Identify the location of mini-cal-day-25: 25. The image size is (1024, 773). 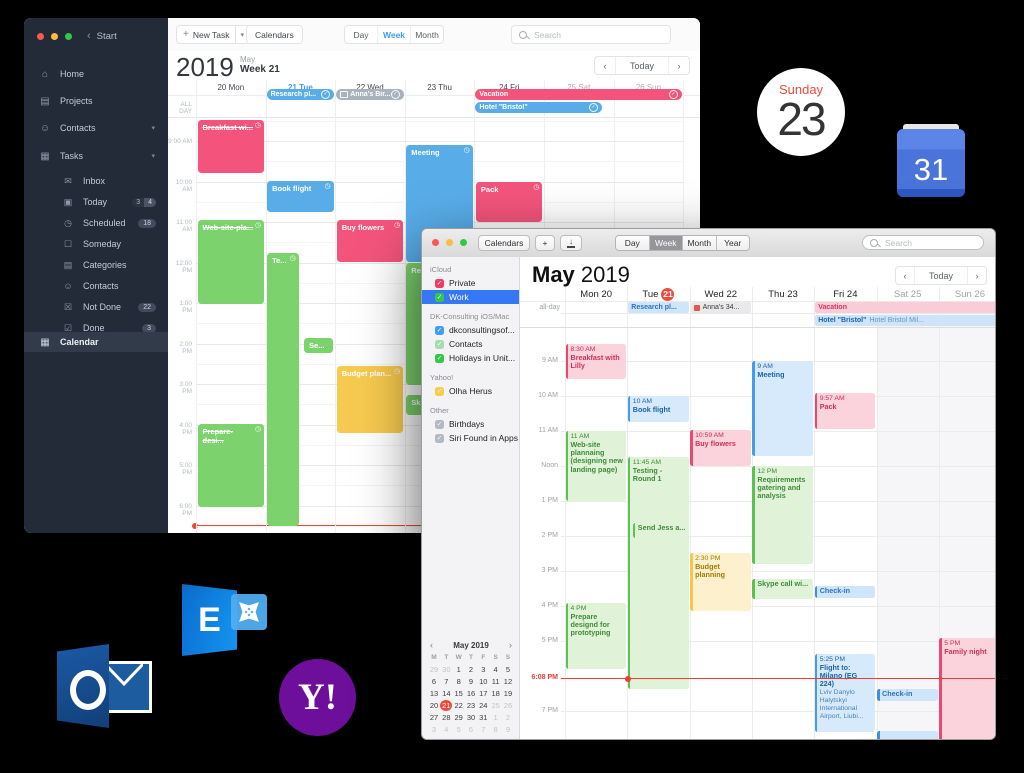
(495, 705).